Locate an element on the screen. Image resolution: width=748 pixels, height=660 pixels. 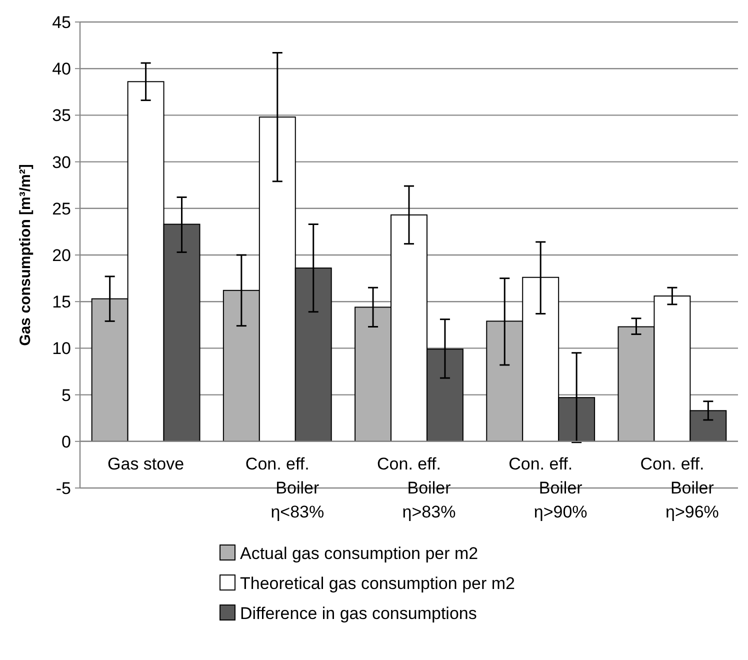
legend-label: Actual gas consumption per m2 is located at coordinates (359, 553).